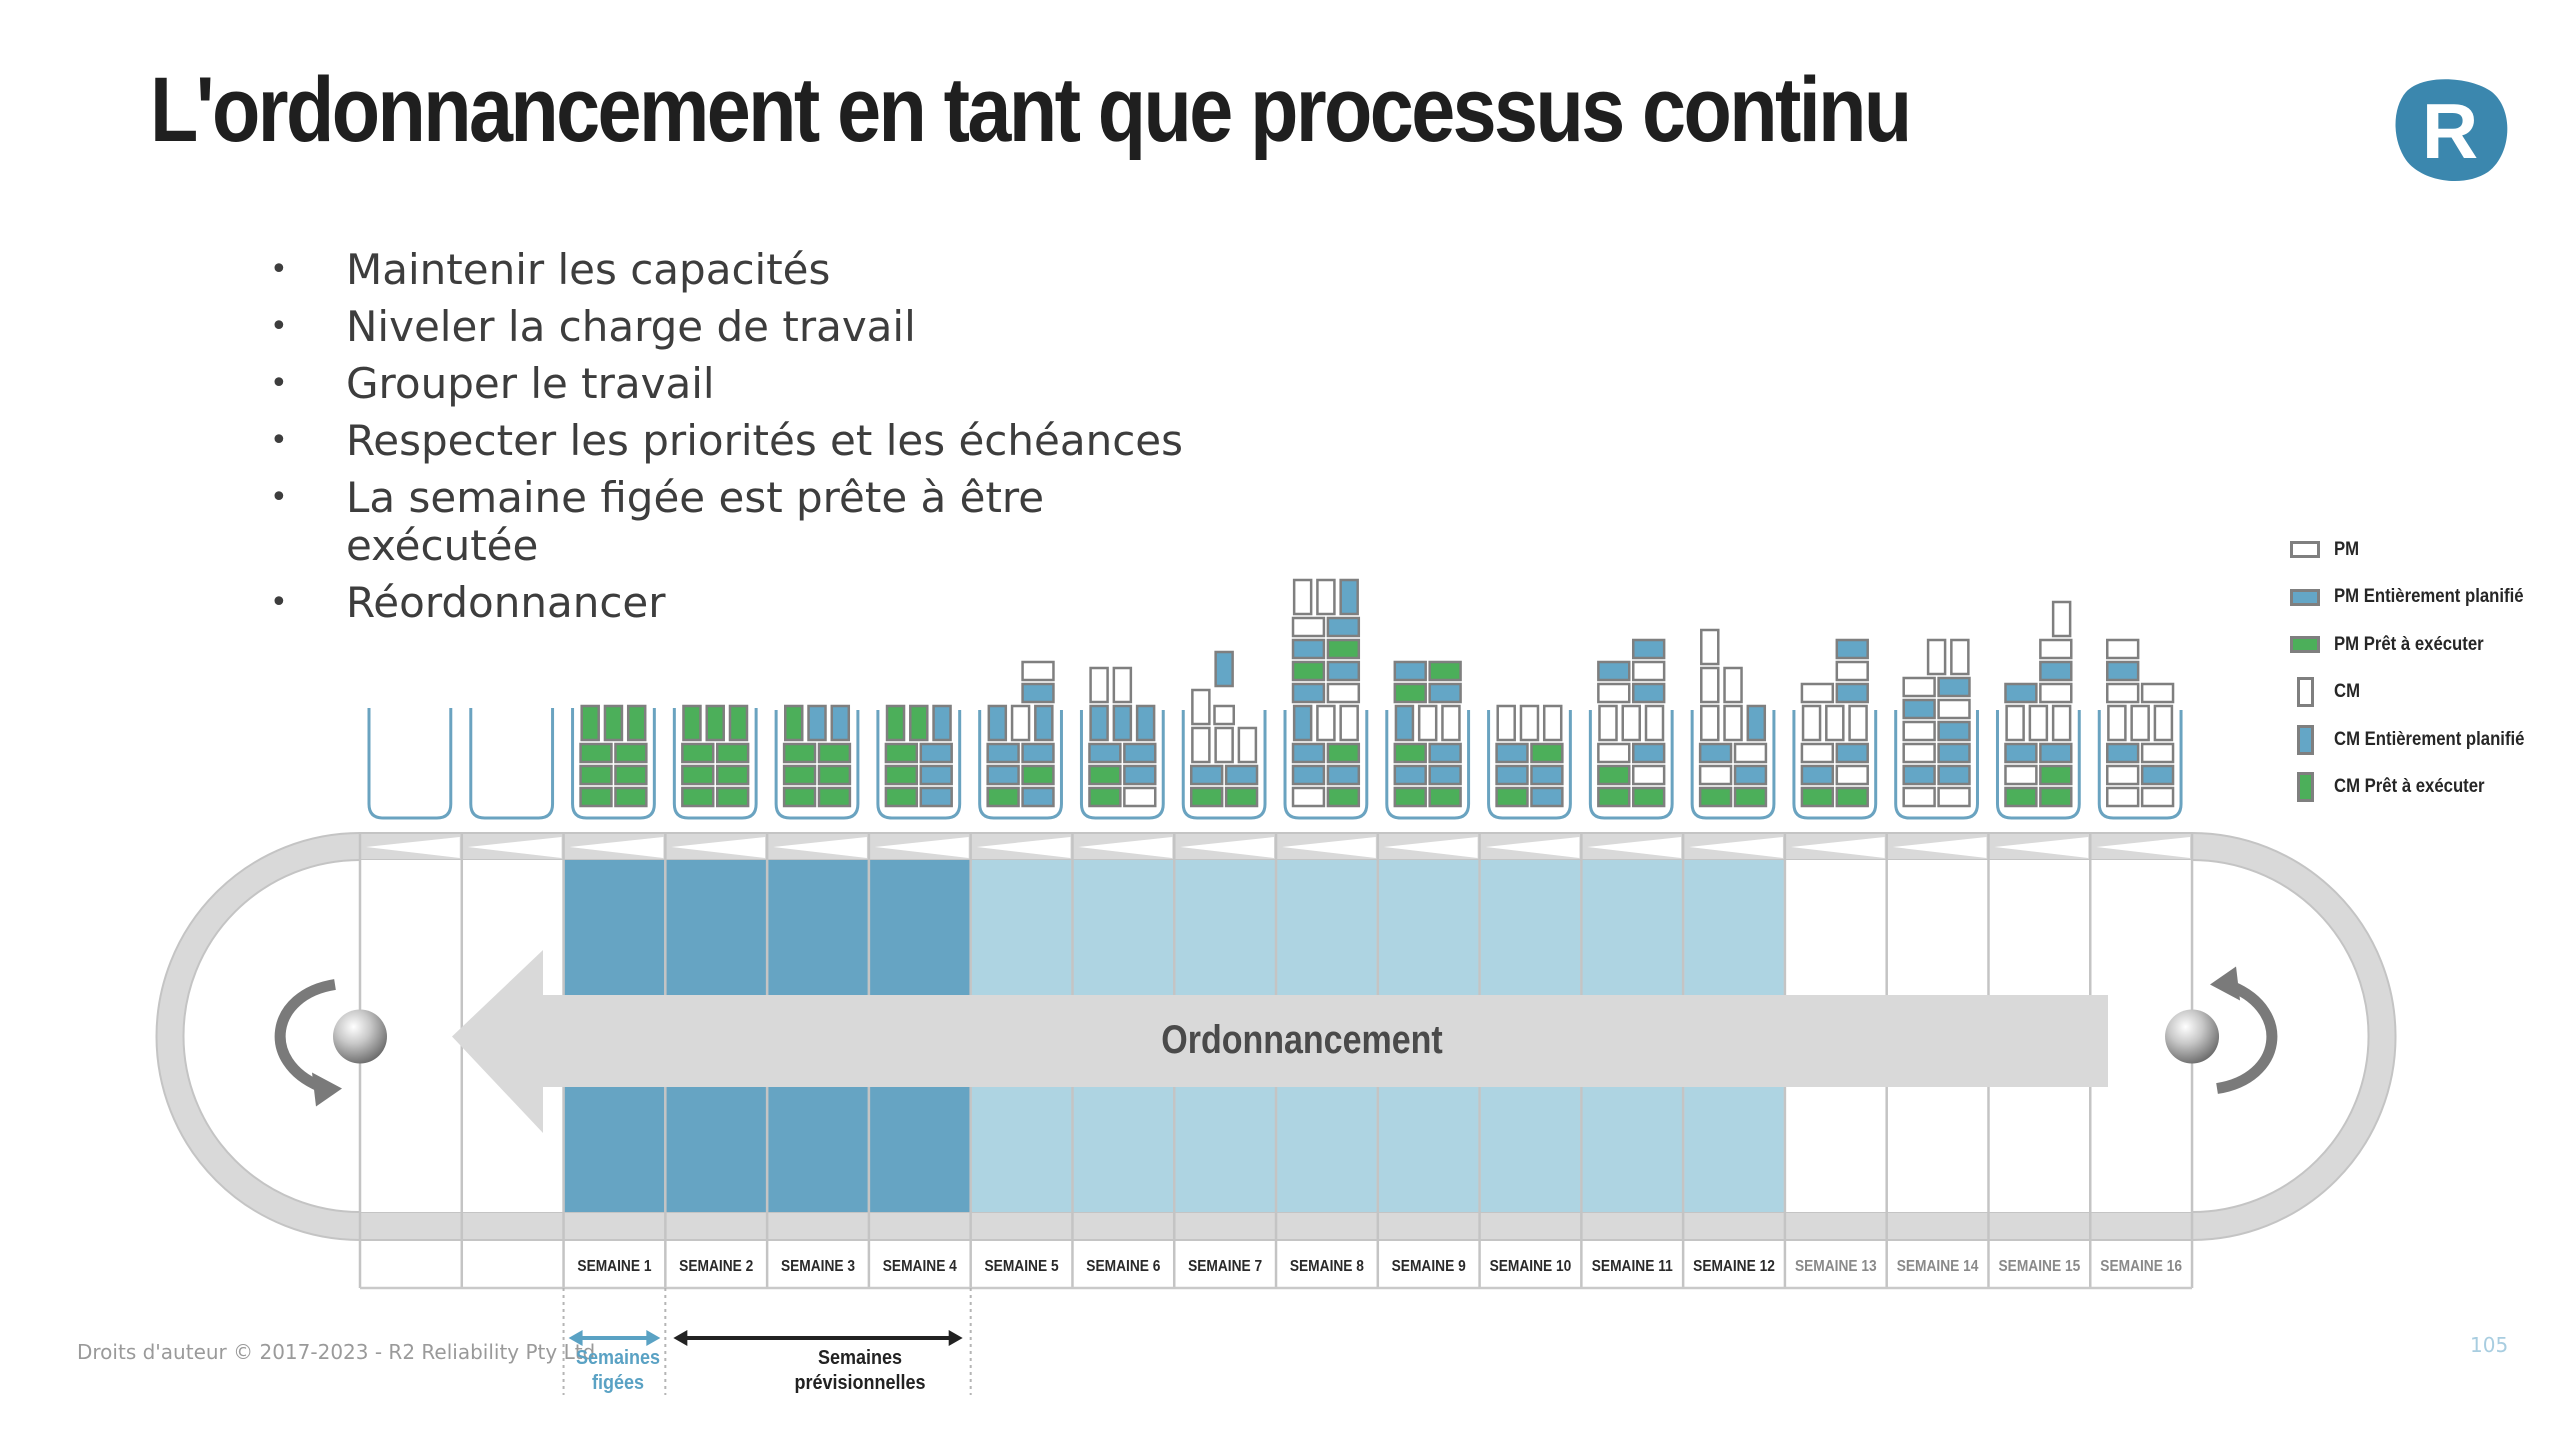  Describe the element at coordinates (2305, 692) in the screenshot. I see `cm-swatch-icon` at that location.